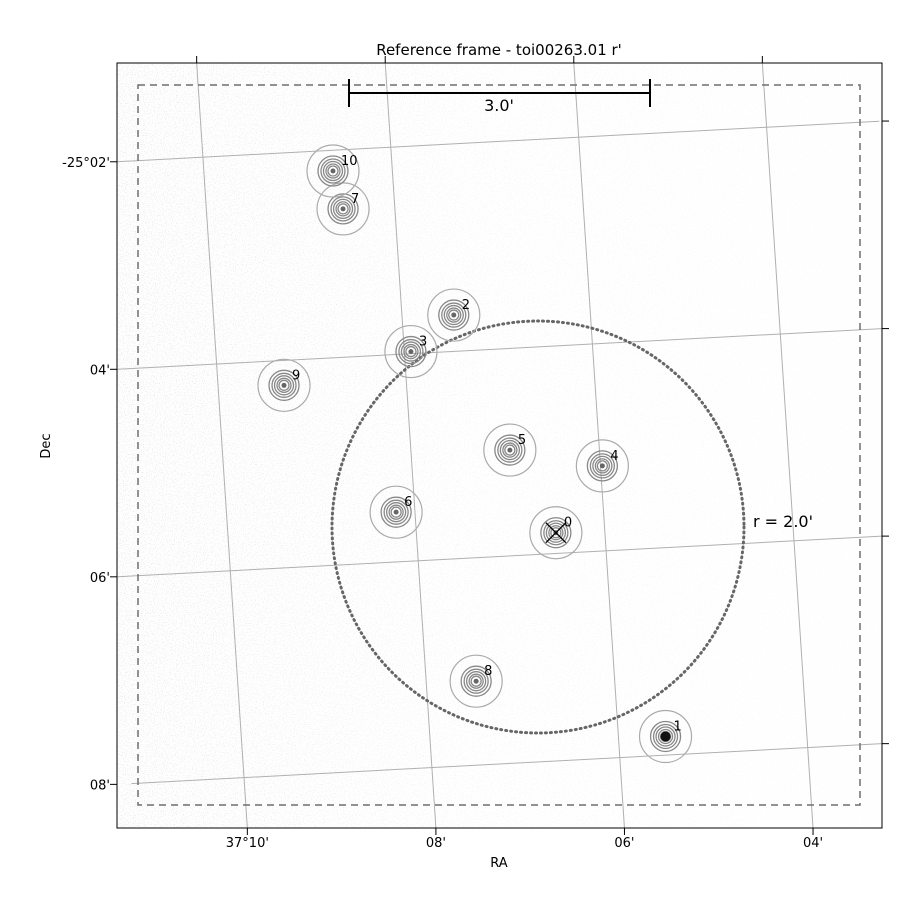 The width and height of the screenshot is (900, 900). I want to click on x-tick-label: 04', so click(813, 843).